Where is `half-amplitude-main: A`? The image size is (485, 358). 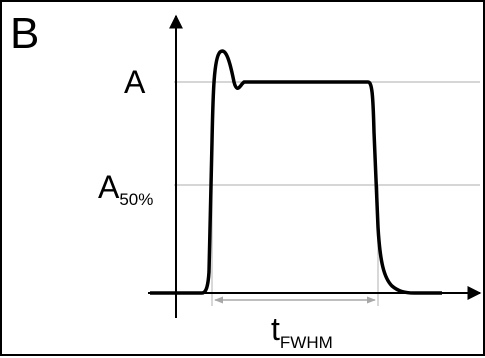
half-amplitude-main: A is located at coordinates (109, 187).